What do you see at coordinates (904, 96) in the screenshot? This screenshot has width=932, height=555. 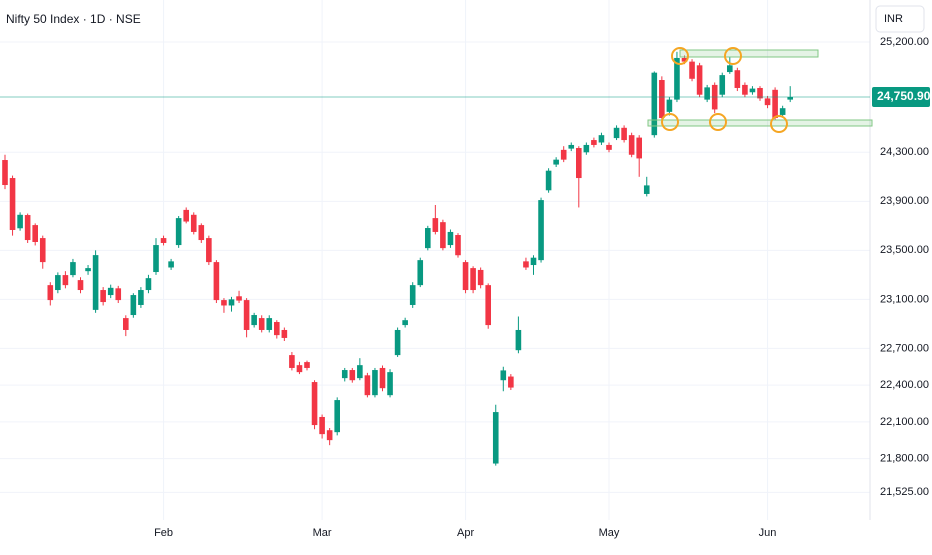 I see `last-price-label: 24,750.90` at bounding box center [904, 96].